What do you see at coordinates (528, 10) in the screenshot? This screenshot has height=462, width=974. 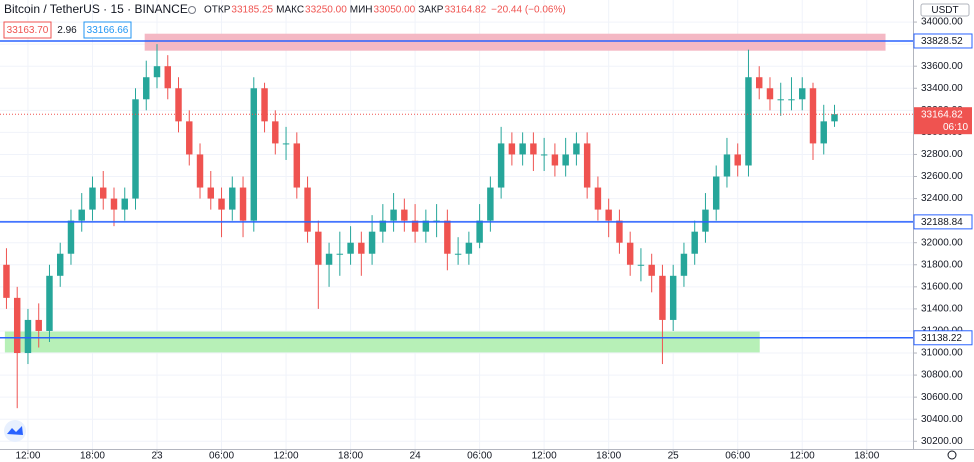 I see `legend-change: −20.44 (−0.06%)` at bounding box center [528, 10].